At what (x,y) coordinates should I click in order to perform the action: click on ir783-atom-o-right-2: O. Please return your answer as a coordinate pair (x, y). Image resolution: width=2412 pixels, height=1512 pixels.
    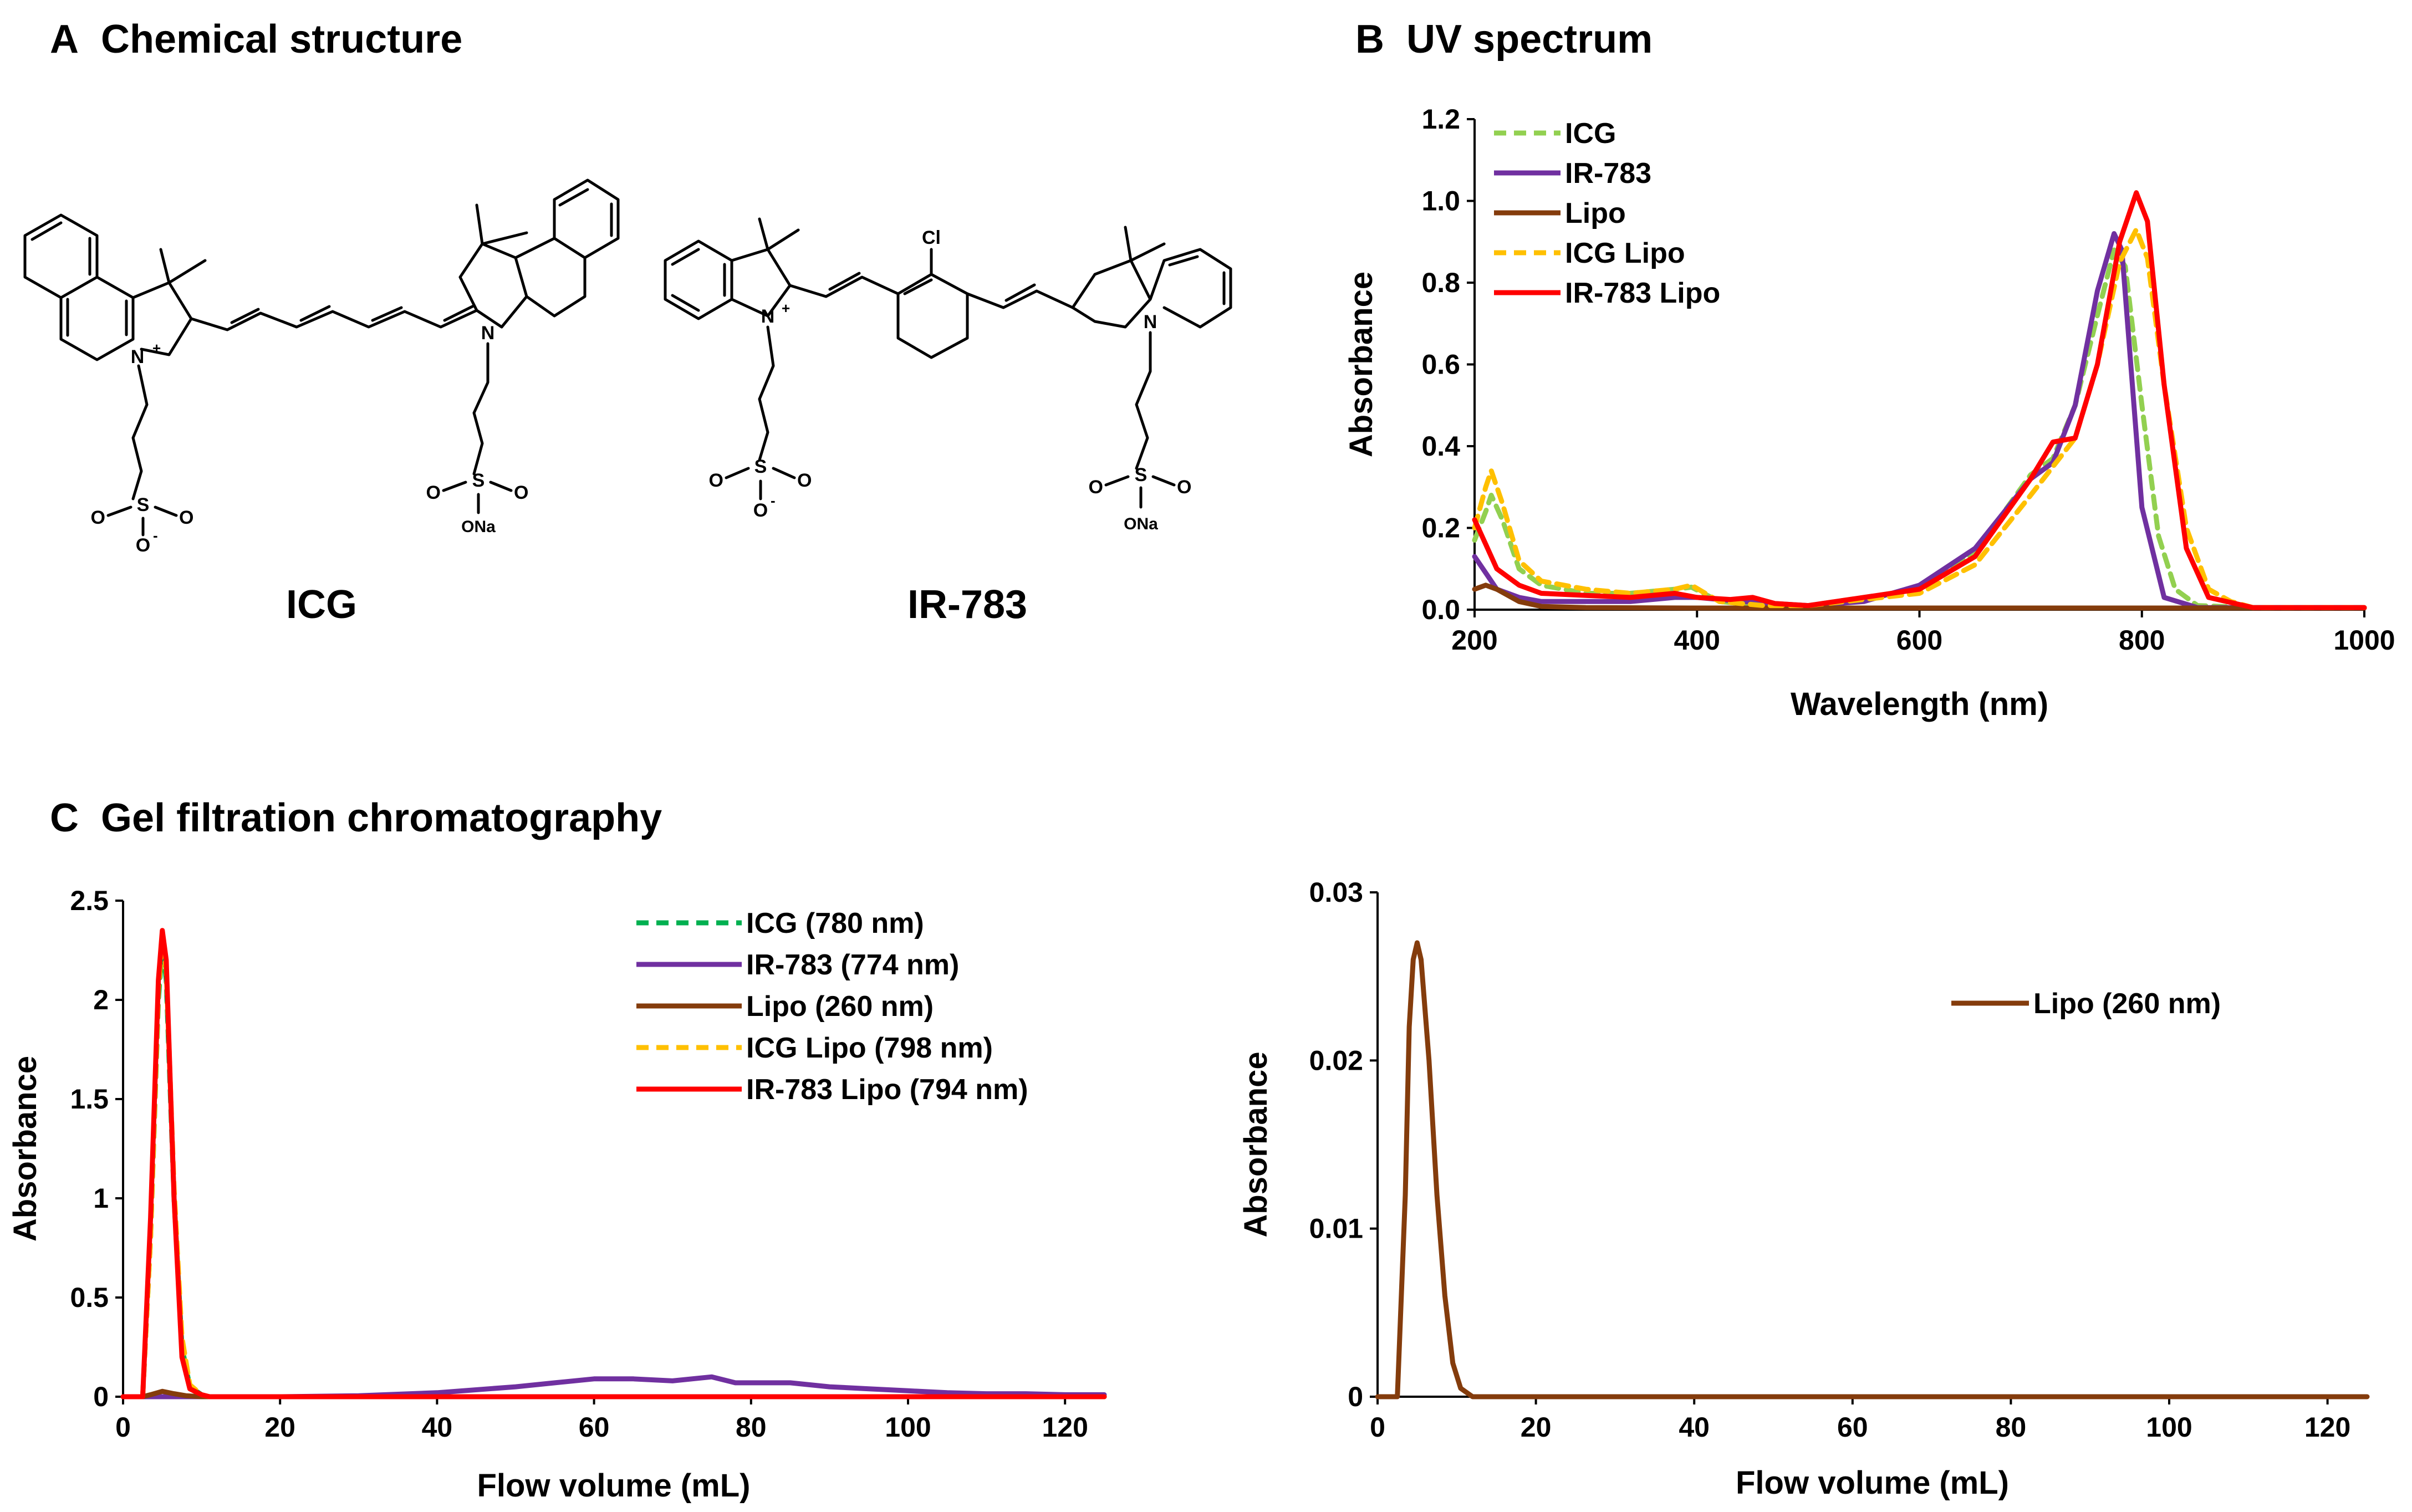
    Looking at the image, I should click on (1184, 487).